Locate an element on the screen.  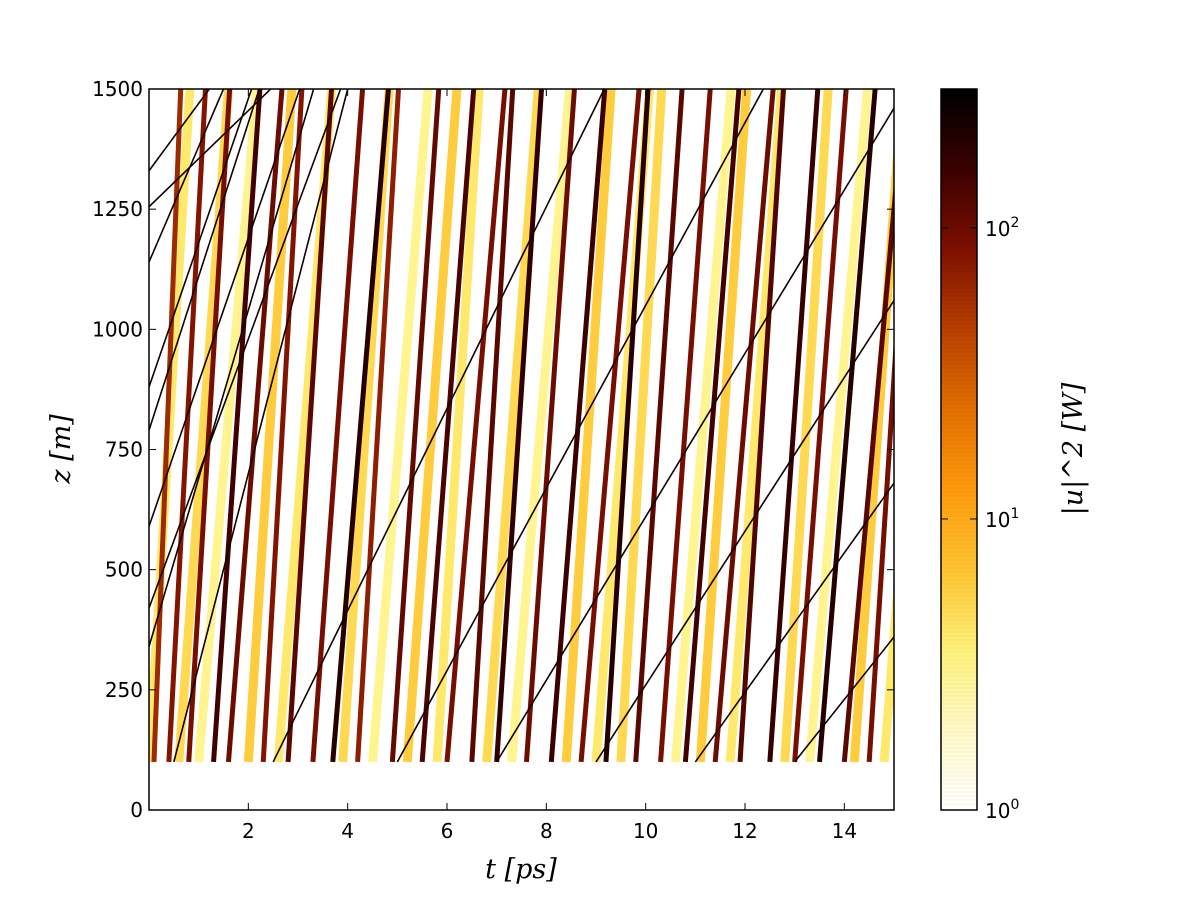
y-axis-label: z [m] is located at coordinates (61, 449).